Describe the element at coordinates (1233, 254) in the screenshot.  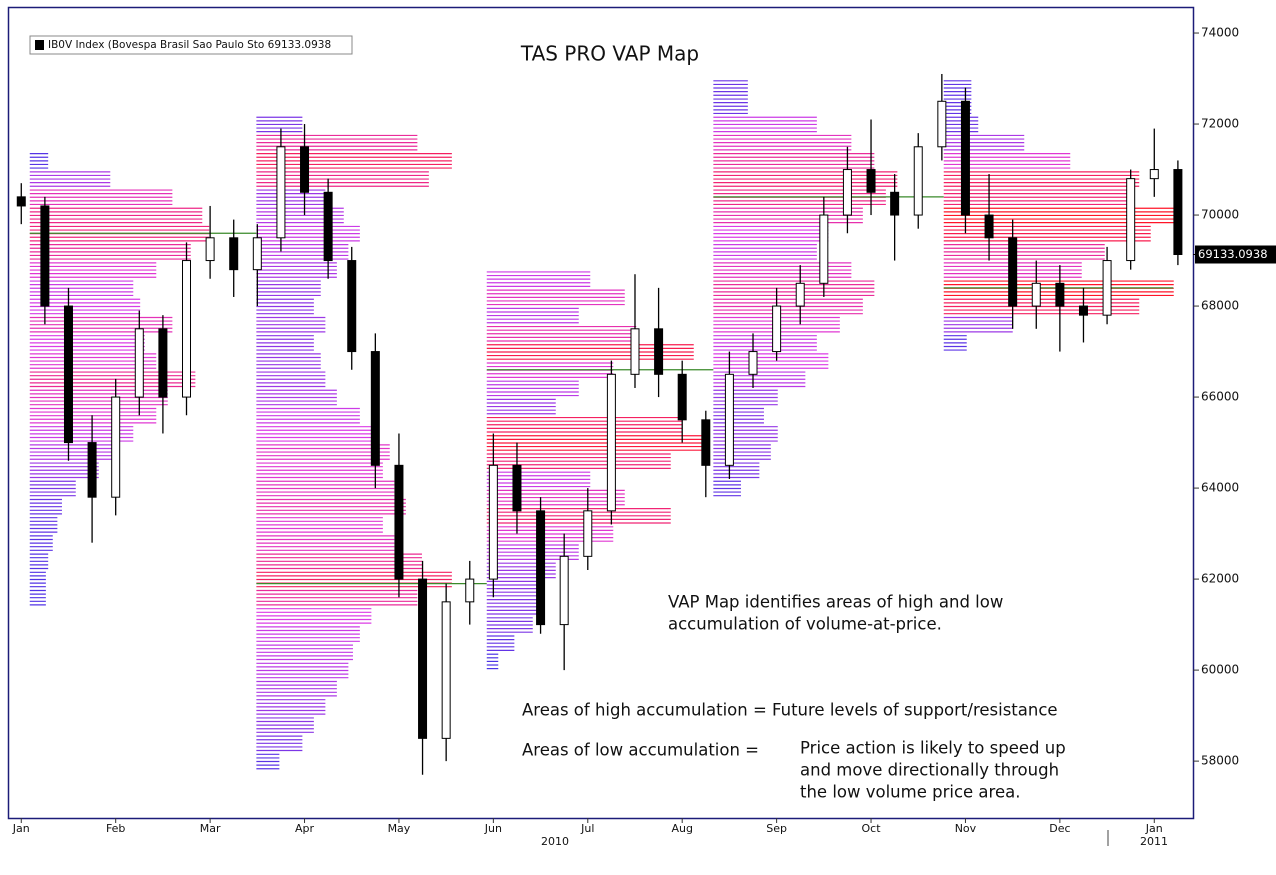
I see `last-price-label: 69133.0938` at that location.